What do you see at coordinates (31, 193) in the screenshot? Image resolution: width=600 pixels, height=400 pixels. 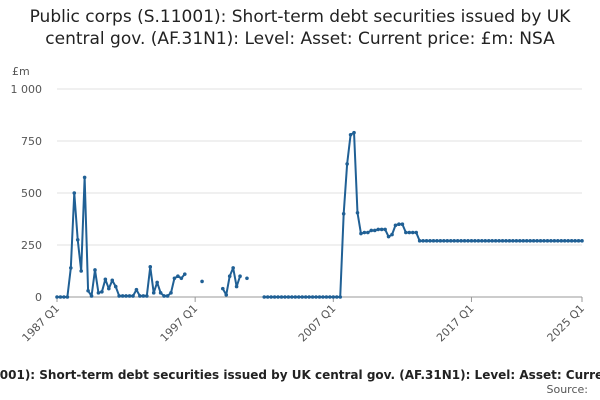 I see `y-tick-label: 500` at bounding box center [31, 193].